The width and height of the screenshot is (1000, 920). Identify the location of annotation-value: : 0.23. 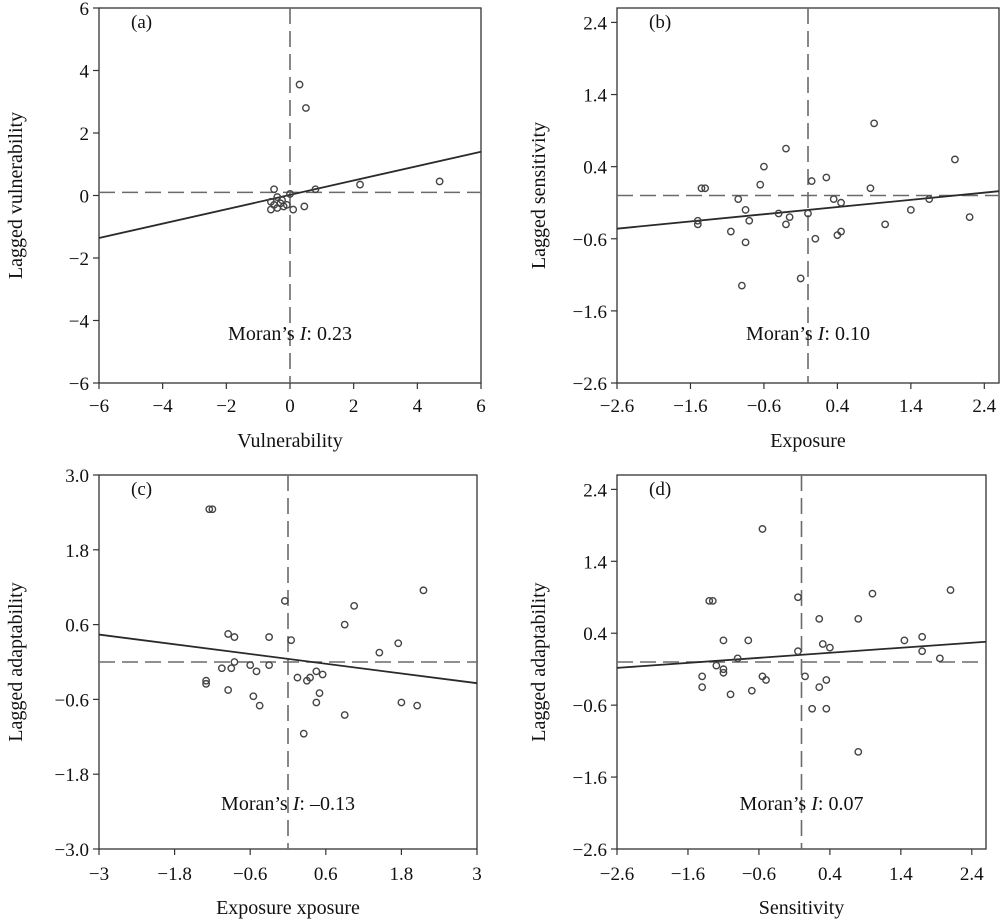
(329, 334).